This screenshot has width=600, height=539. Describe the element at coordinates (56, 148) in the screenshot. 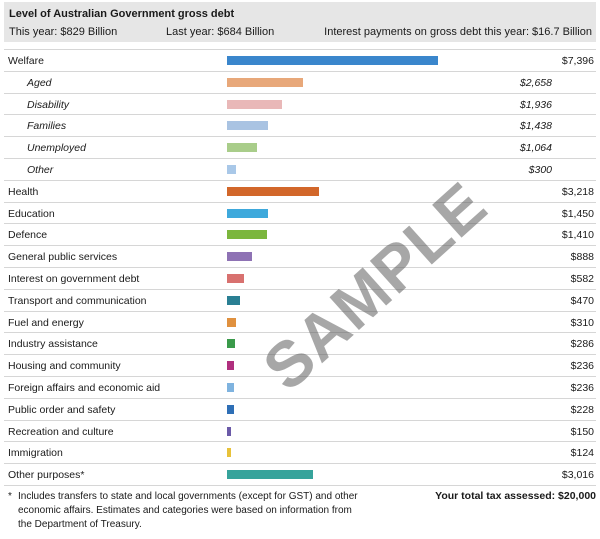

I see `row-label: Unemployed` at that location.